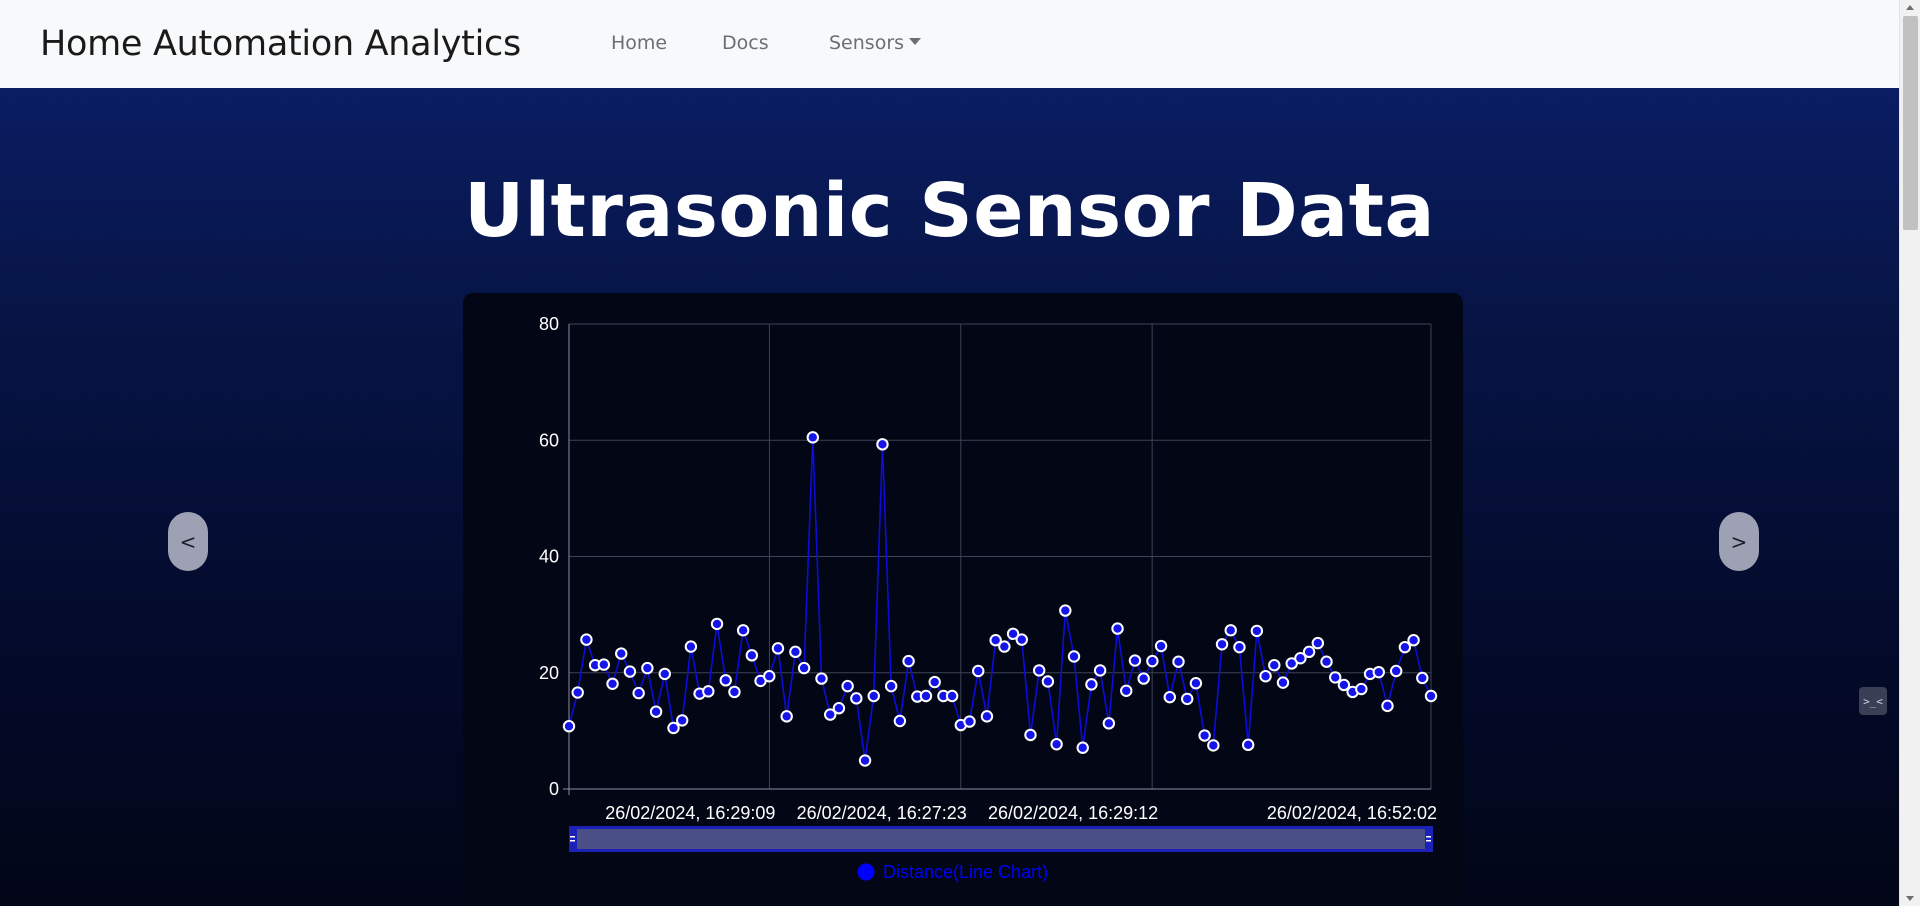  I want to click on carousel-next-button: >, so click(1739, 541).